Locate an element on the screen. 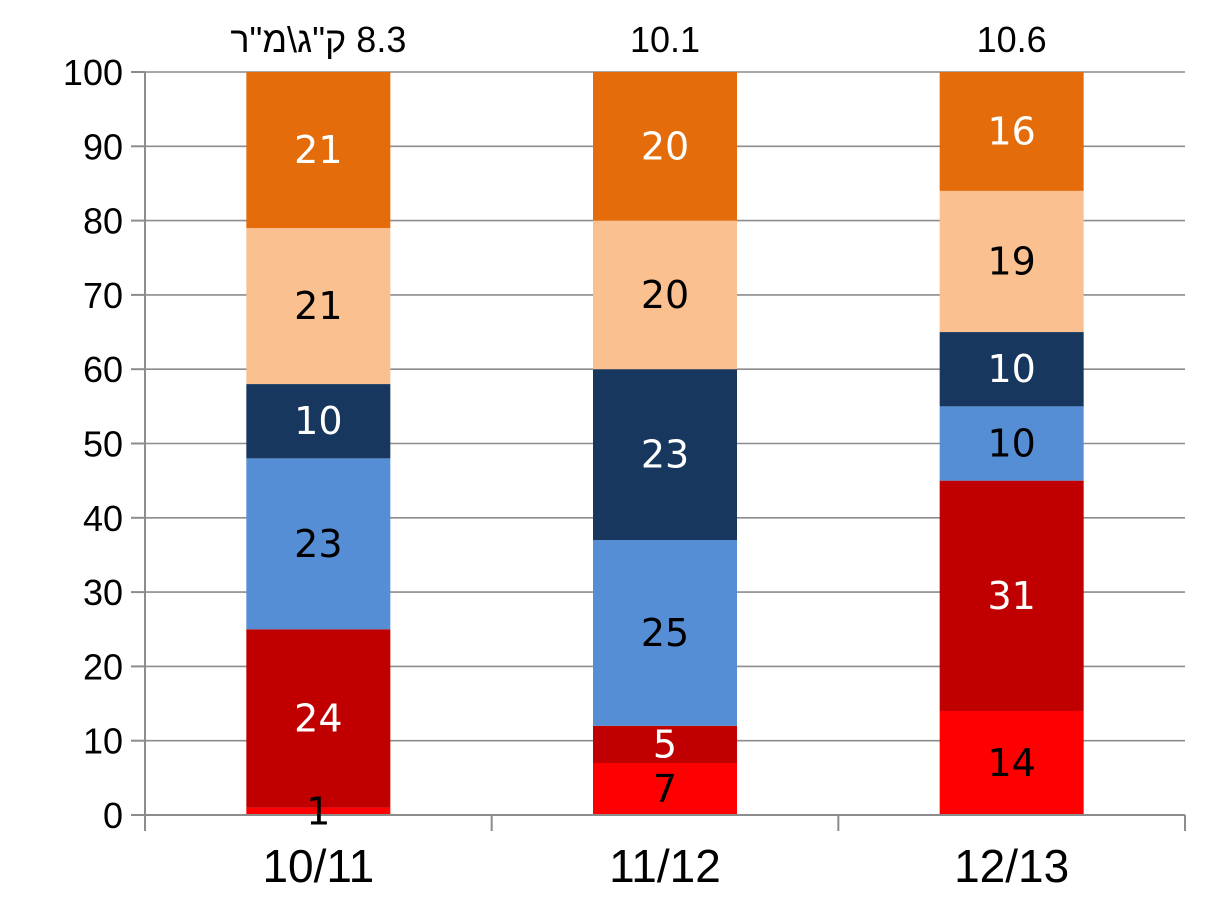  data-label: 7 is located at coordinates (665, 789).